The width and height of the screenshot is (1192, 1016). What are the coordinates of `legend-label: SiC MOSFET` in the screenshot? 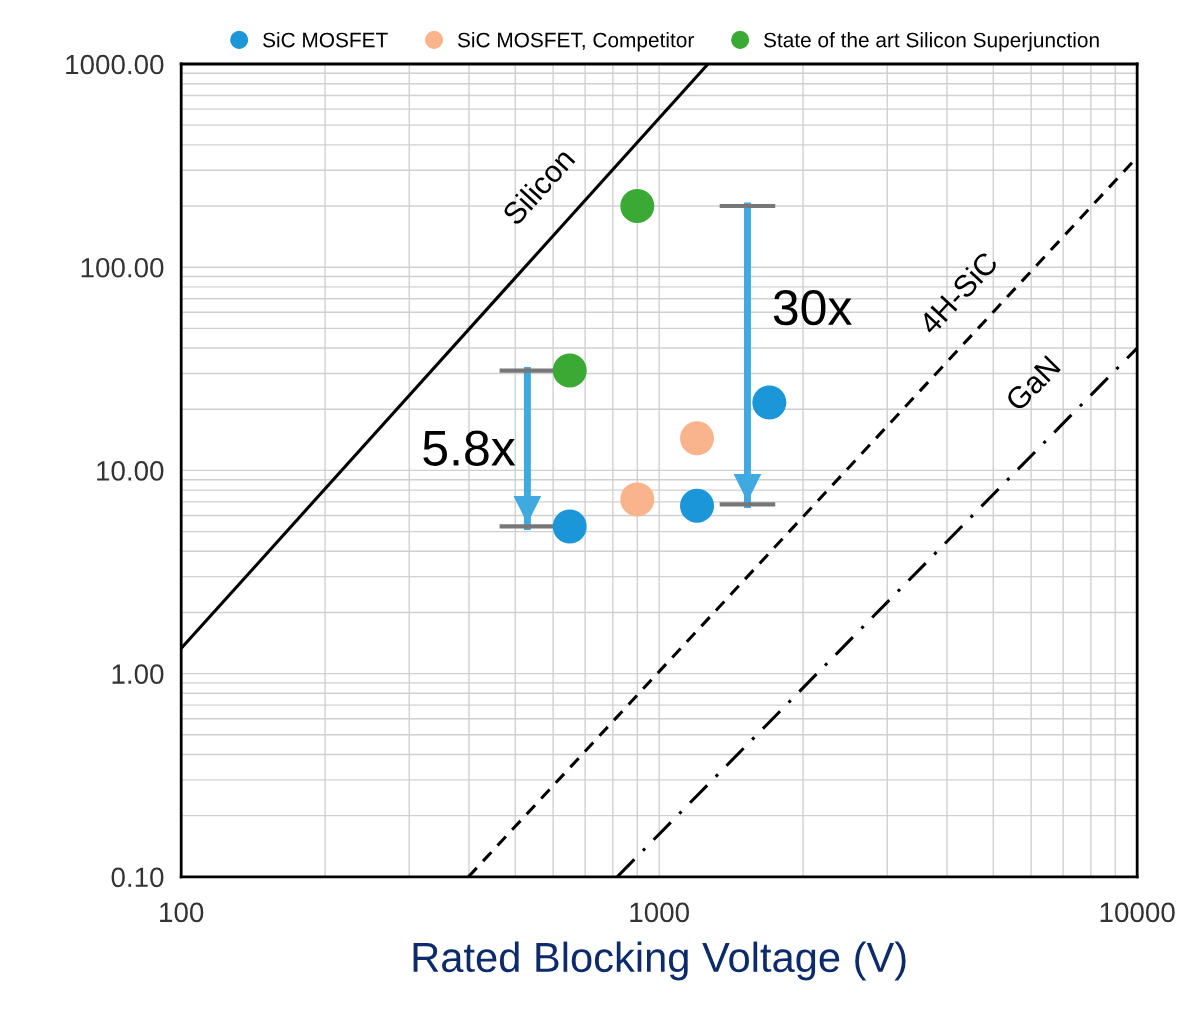 It's located at (325, 40).